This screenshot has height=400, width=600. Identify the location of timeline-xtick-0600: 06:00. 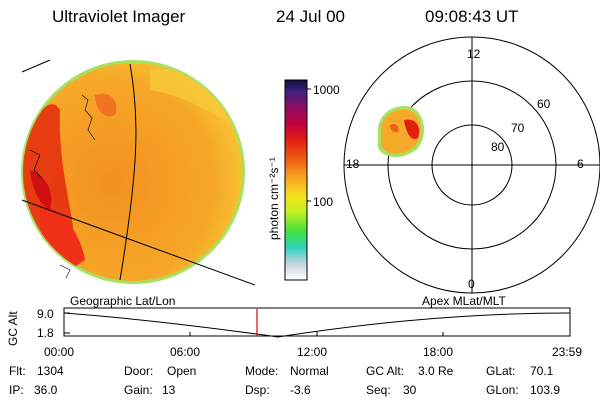
(185, 352).